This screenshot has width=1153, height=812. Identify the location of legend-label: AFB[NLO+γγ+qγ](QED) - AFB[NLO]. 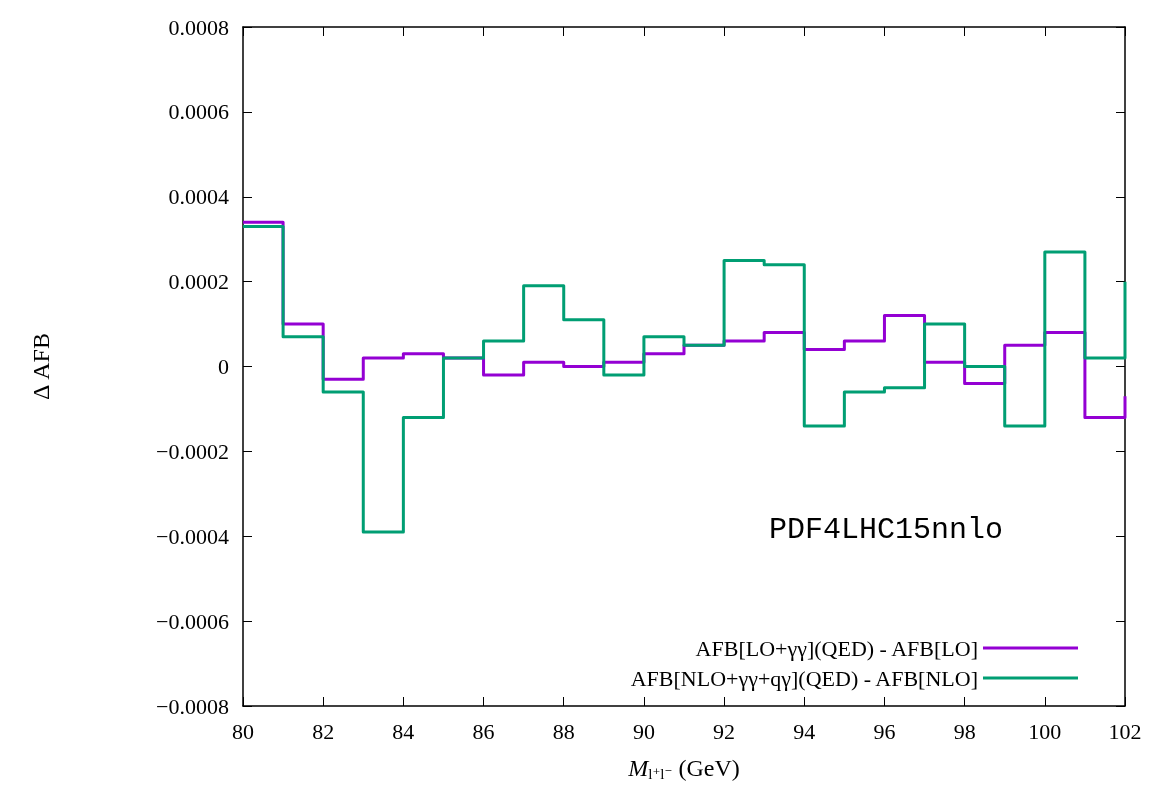
(804, 678).